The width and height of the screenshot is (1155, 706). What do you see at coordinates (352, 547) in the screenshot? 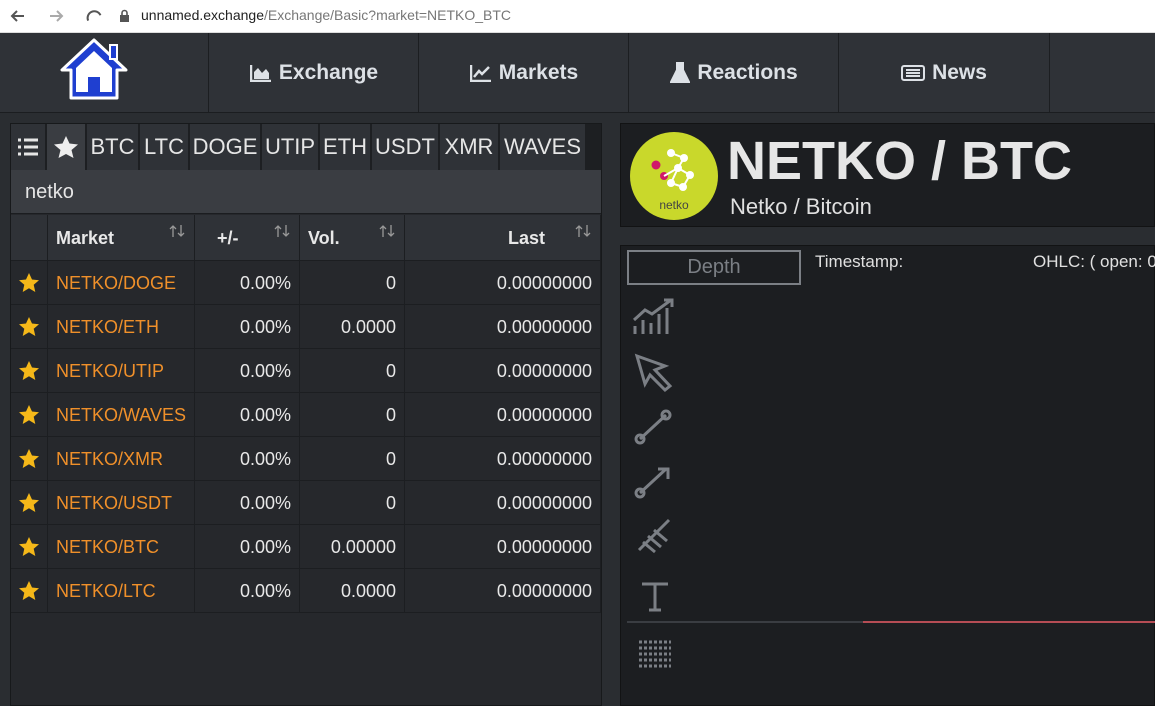
I see `market-value: 0.00000` at bounding box center [352, 547].